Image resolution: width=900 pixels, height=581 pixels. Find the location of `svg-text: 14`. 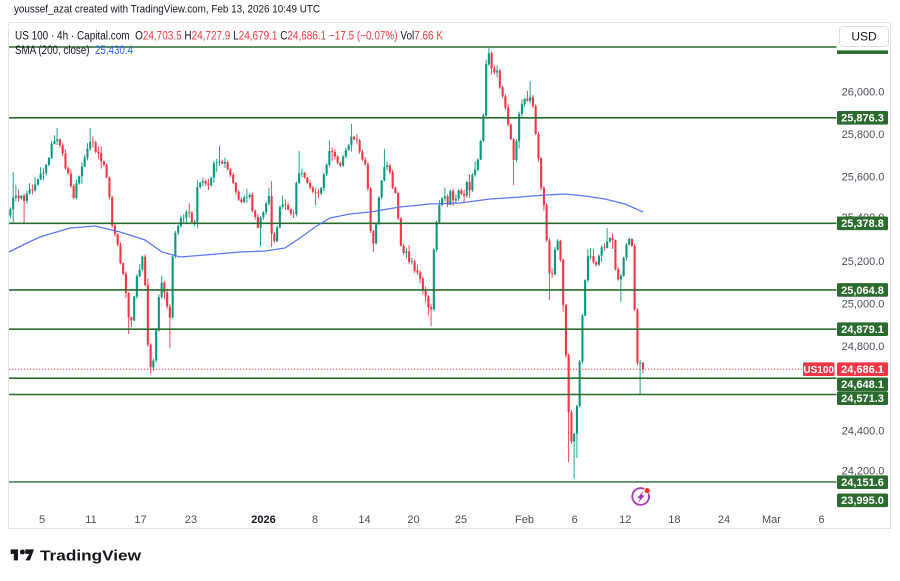

svg-text: 14 is located at coordinates (364, 520).